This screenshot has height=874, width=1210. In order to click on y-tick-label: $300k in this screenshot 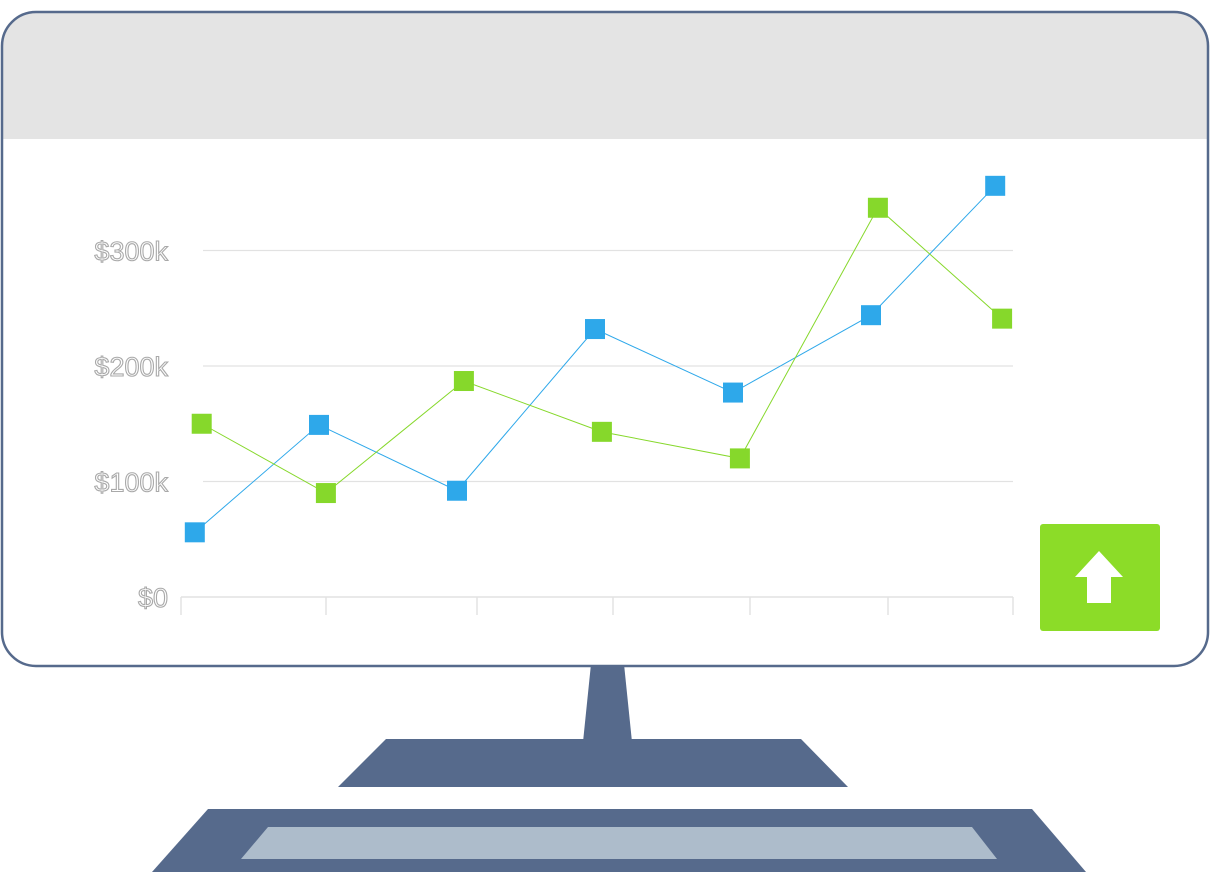, I will do `click(131, 252)`.